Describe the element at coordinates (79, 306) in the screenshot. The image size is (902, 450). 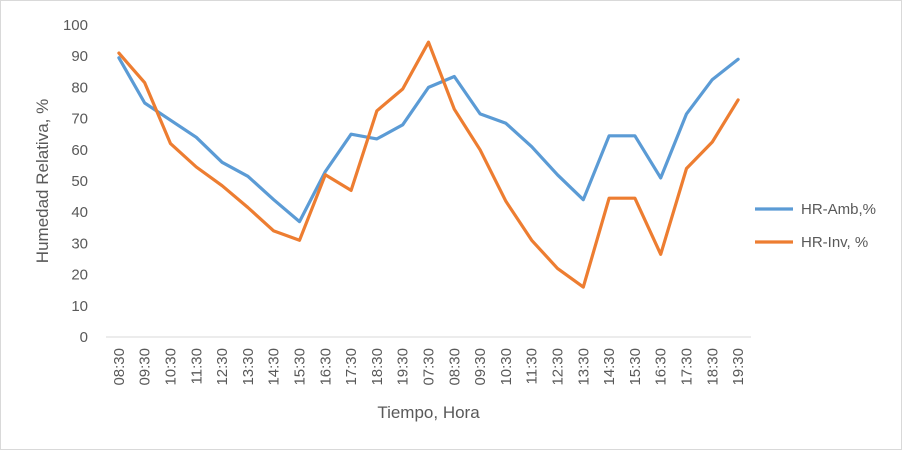
I see `y-tick-label: 10` at that location.